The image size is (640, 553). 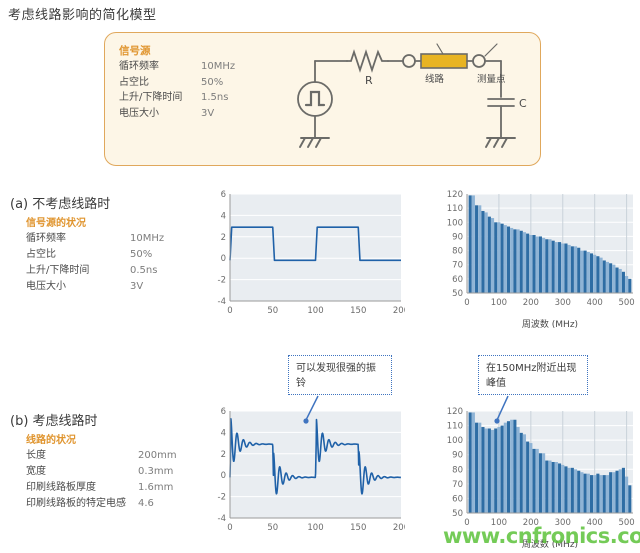 What do you see at coordinates (61, 487) in the screenshot?
I see `spec-key: 印刷线路板厚度` at bounding box center [61, 487].